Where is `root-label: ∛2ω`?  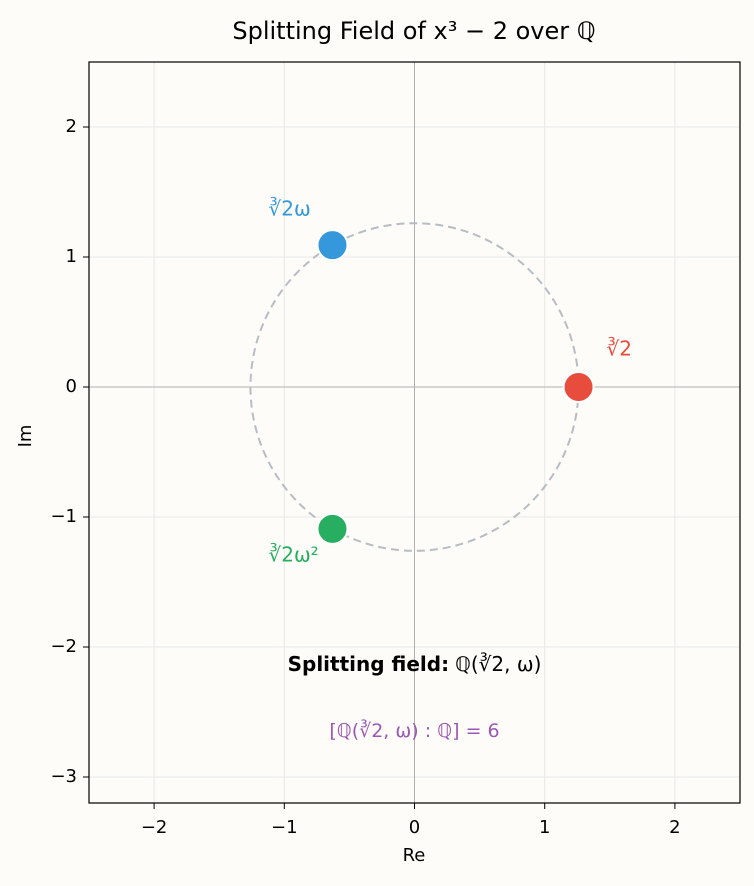 root-label: ∛2ω is located at coordinates (289, 209).